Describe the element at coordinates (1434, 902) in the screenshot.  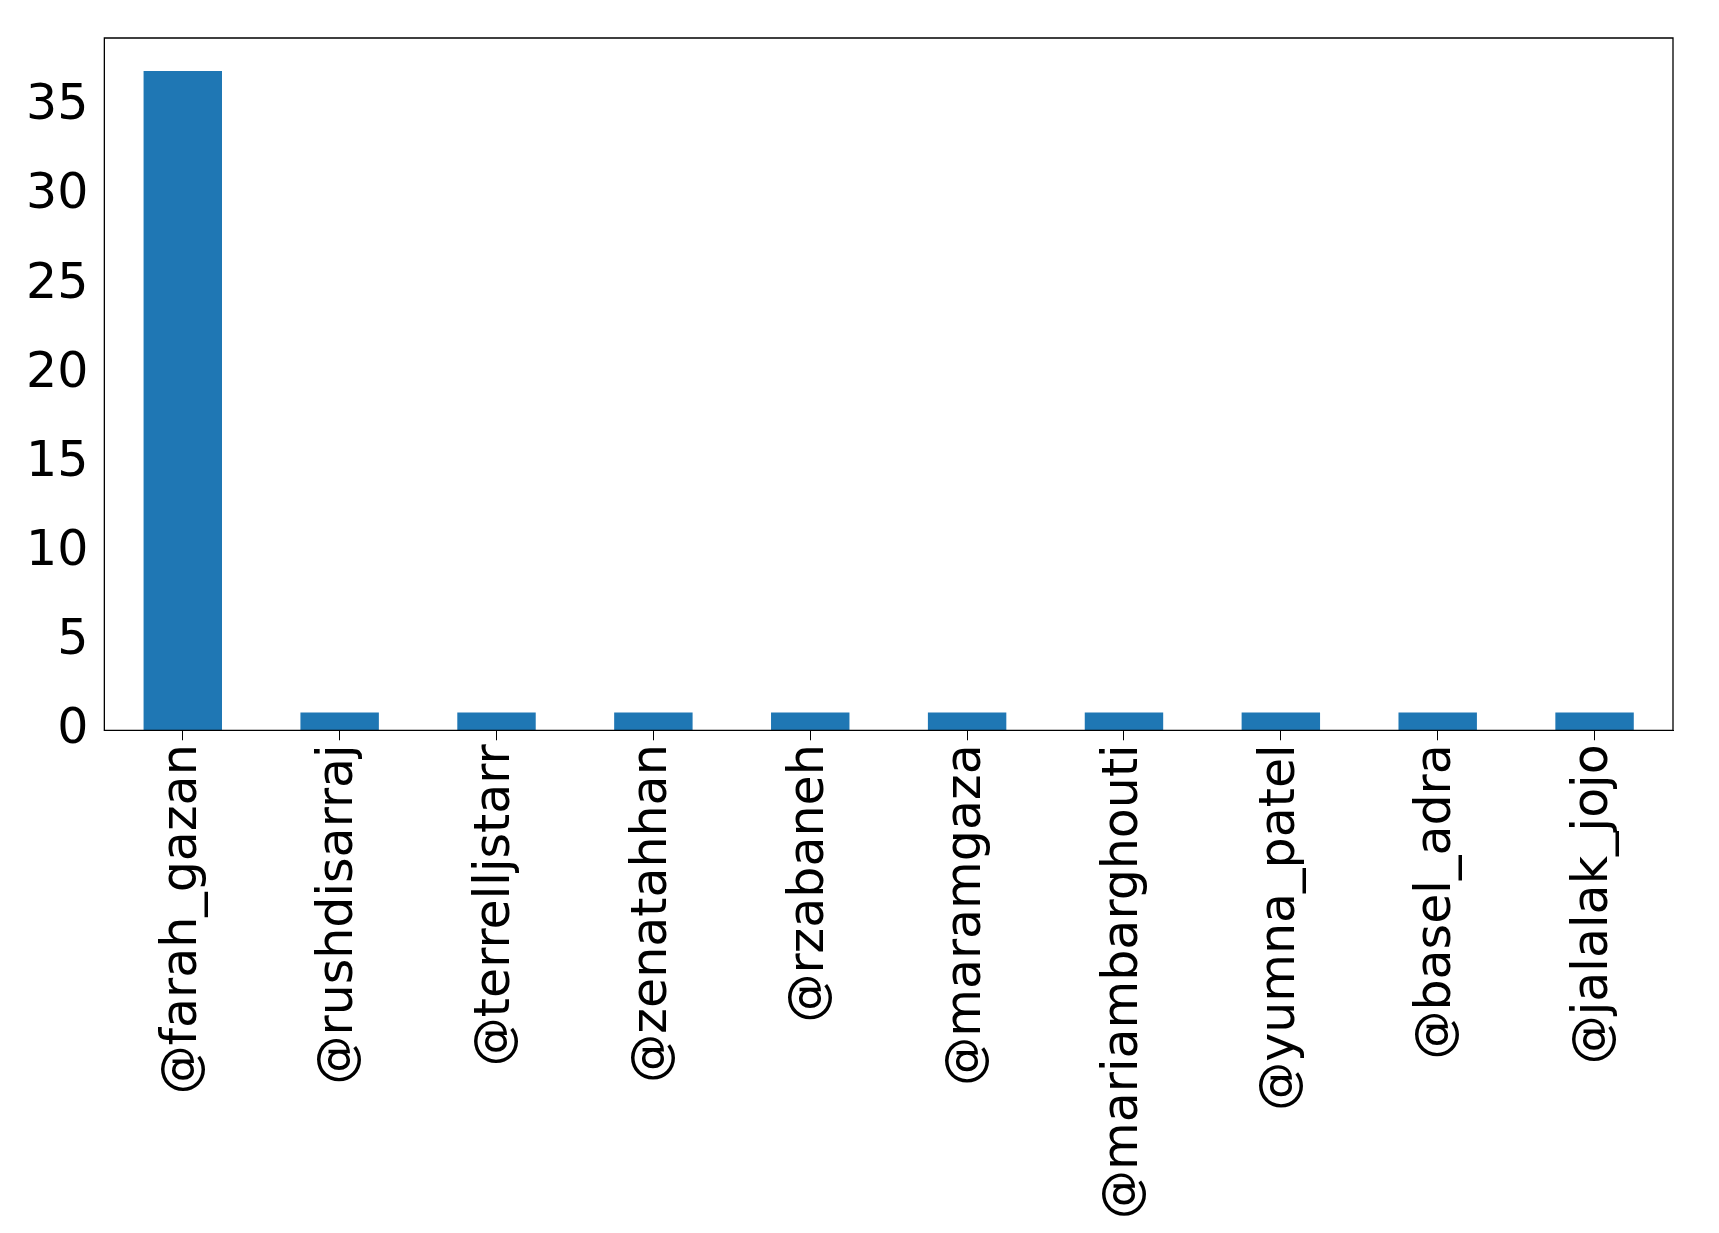
I see `x-tick-label: @basel_adra` at that location.